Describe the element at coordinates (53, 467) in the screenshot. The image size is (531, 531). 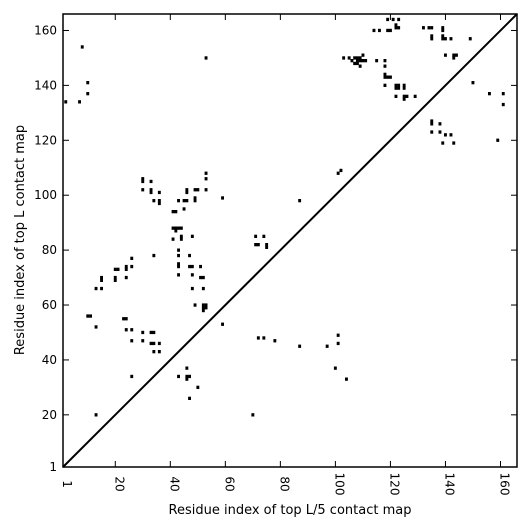
I see `y-tick-label: 1` at that location.